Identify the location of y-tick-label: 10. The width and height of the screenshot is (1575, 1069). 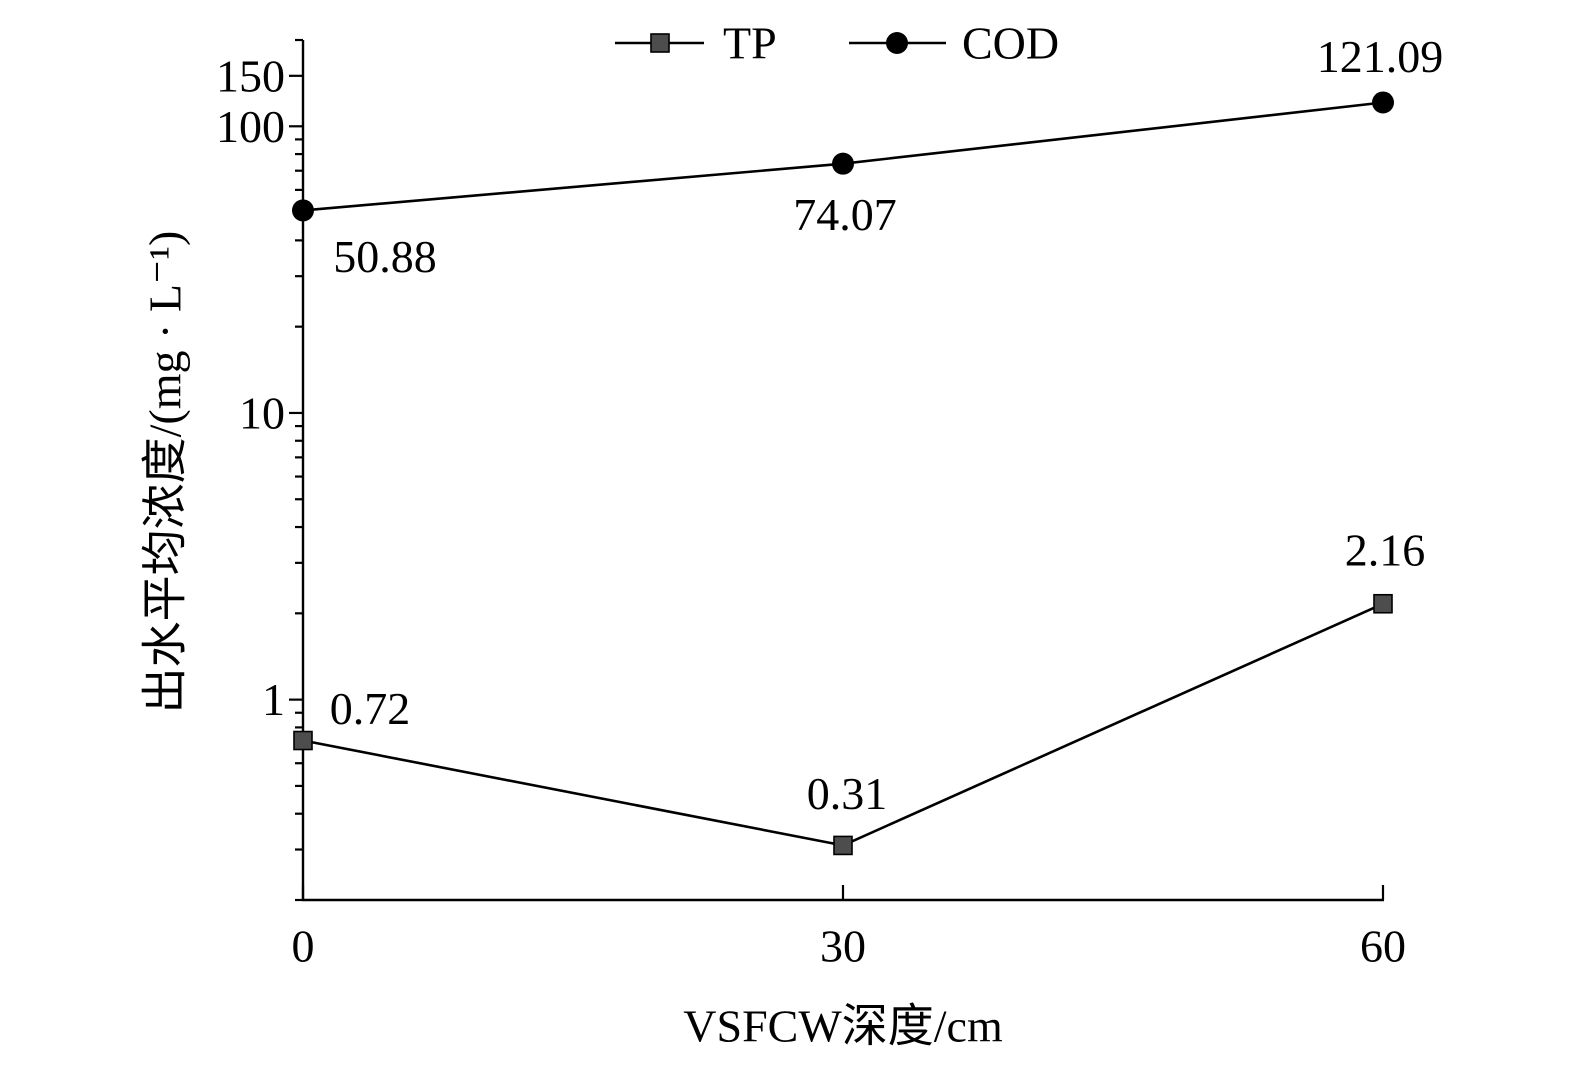
(262, 412).